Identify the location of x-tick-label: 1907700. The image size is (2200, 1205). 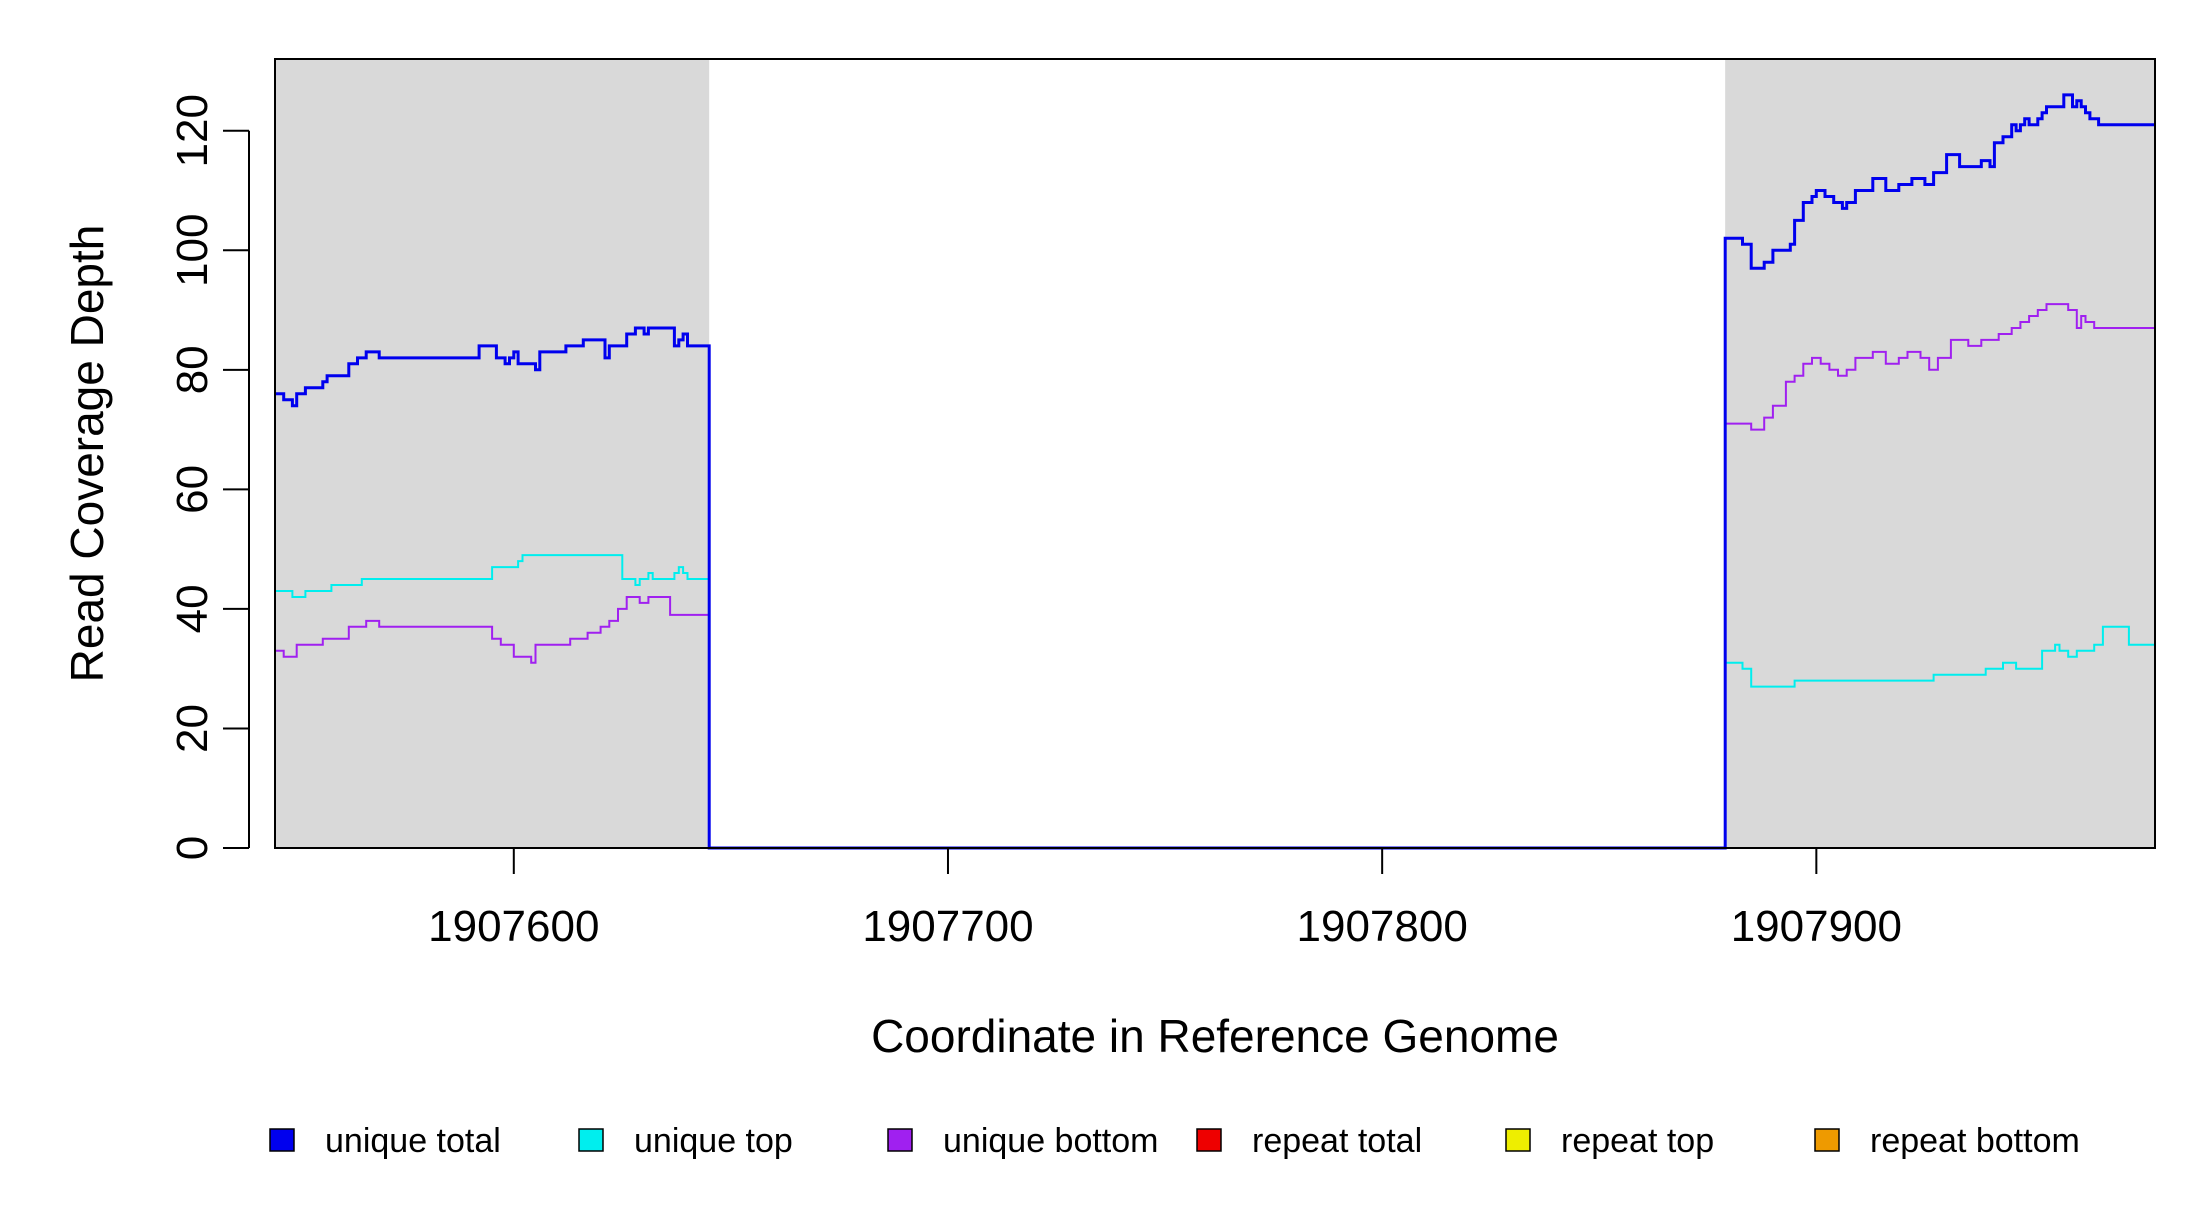
(947, 926).